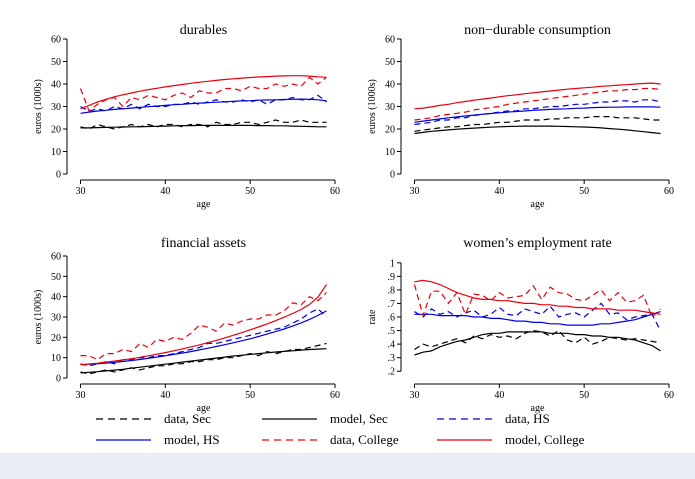  I want to click on y-tick-label: .3, so click(392, 358).